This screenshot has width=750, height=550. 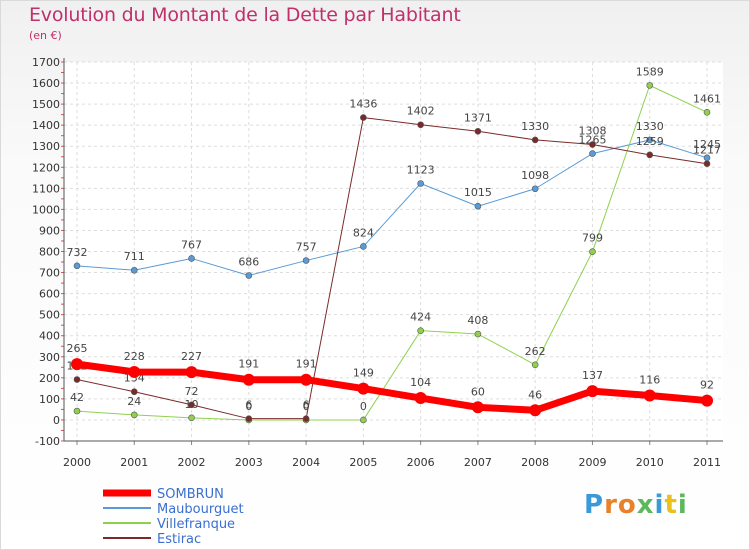 What do you see at coordinates (611, 505) in the screenshot?
I see `logo-letter: r` at bounding box center [611, 505].